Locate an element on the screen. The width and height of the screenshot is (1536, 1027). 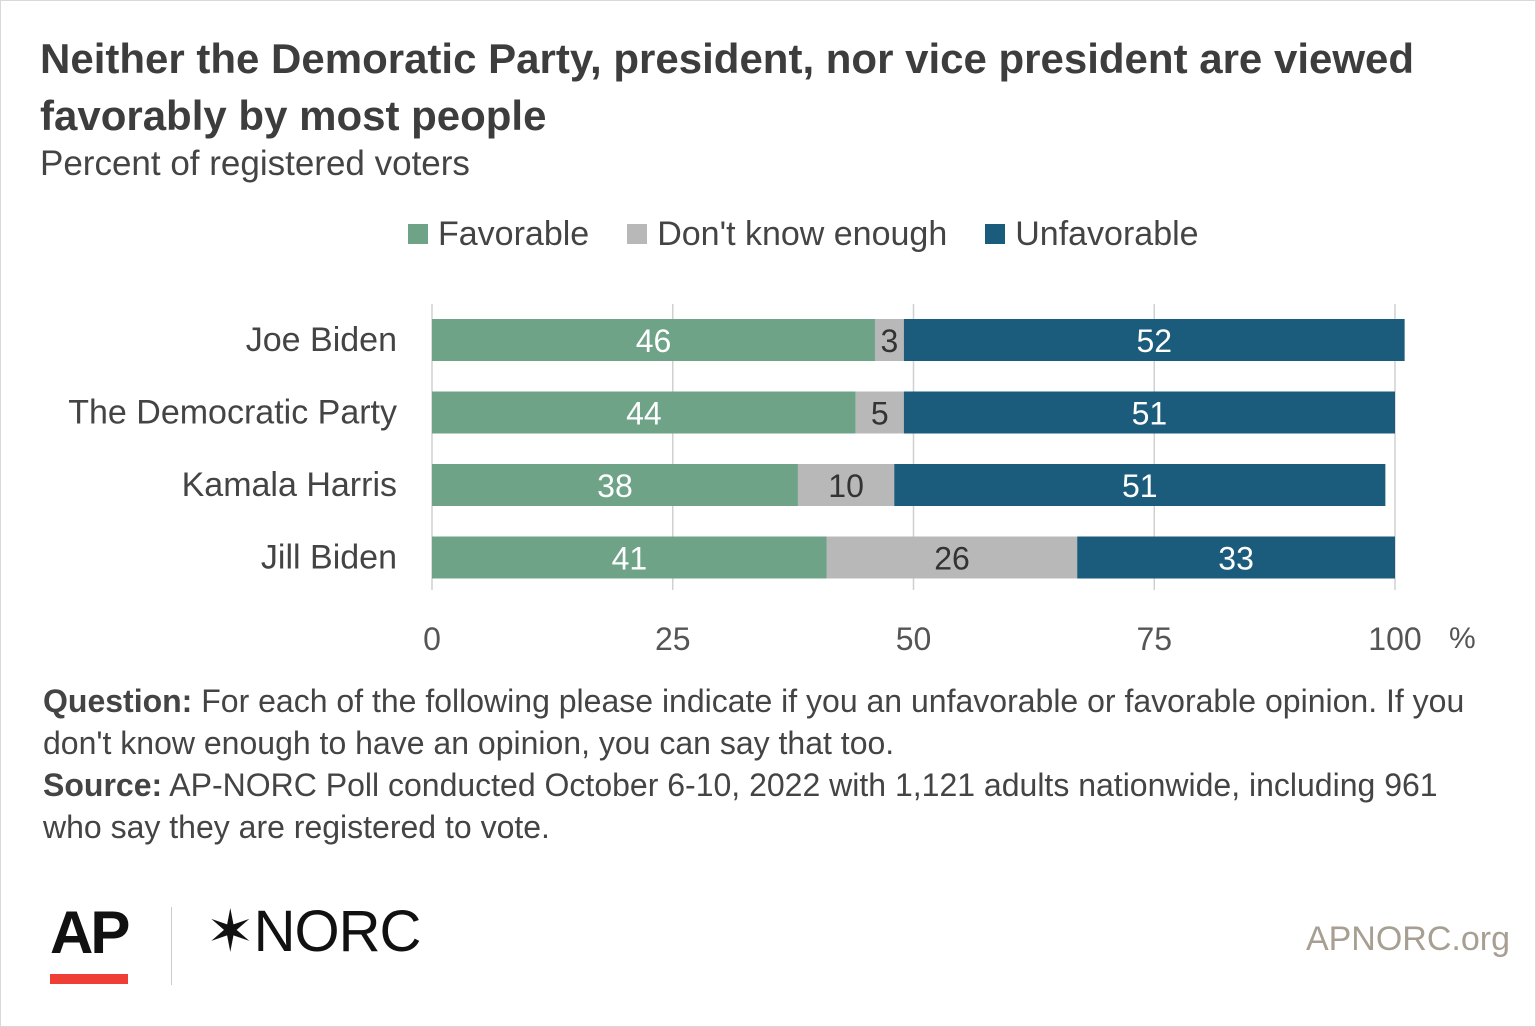
legend: Favorable Don't know enough Unfavorable is located at coordinates (822, 234).